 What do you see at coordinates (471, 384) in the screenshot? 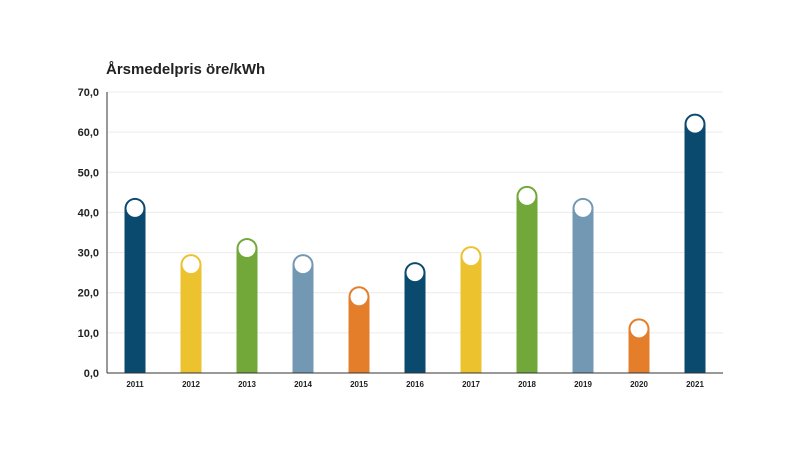
I see `x-tick-label: 2017` at bounding box center [471, 384].